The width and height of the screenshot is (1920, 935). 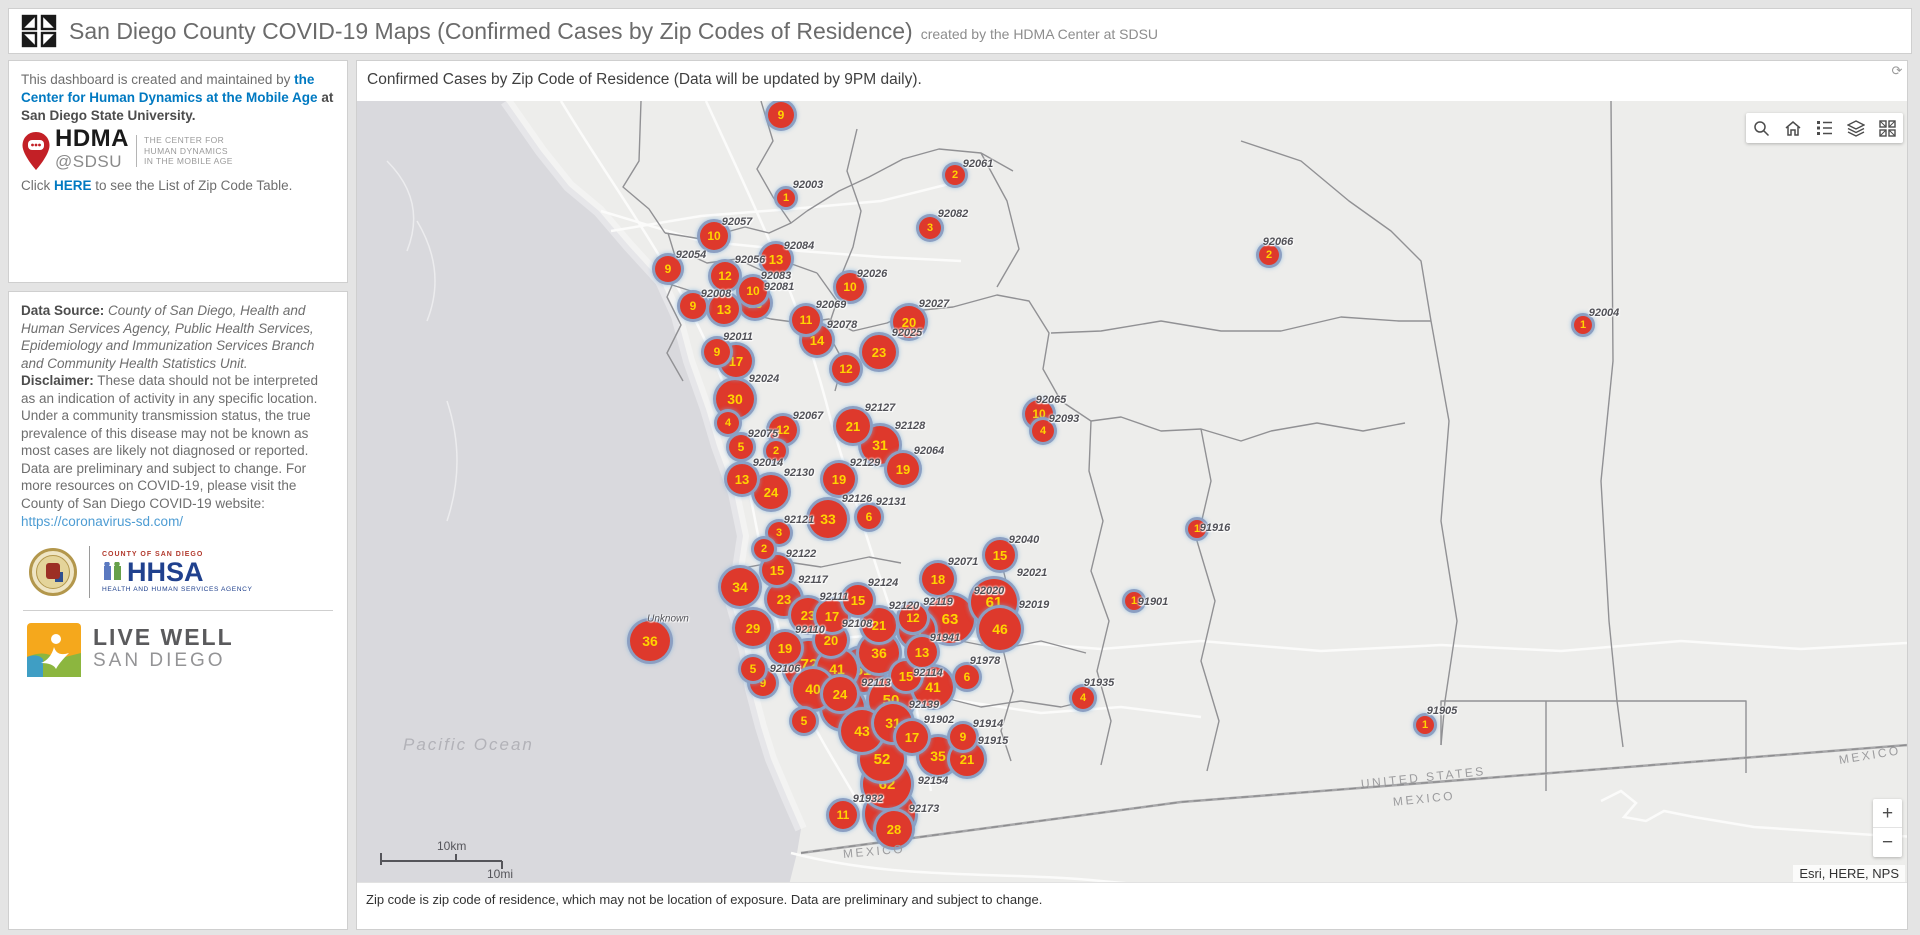 I want to click on livewell-icon, so click(x=54, y=650).